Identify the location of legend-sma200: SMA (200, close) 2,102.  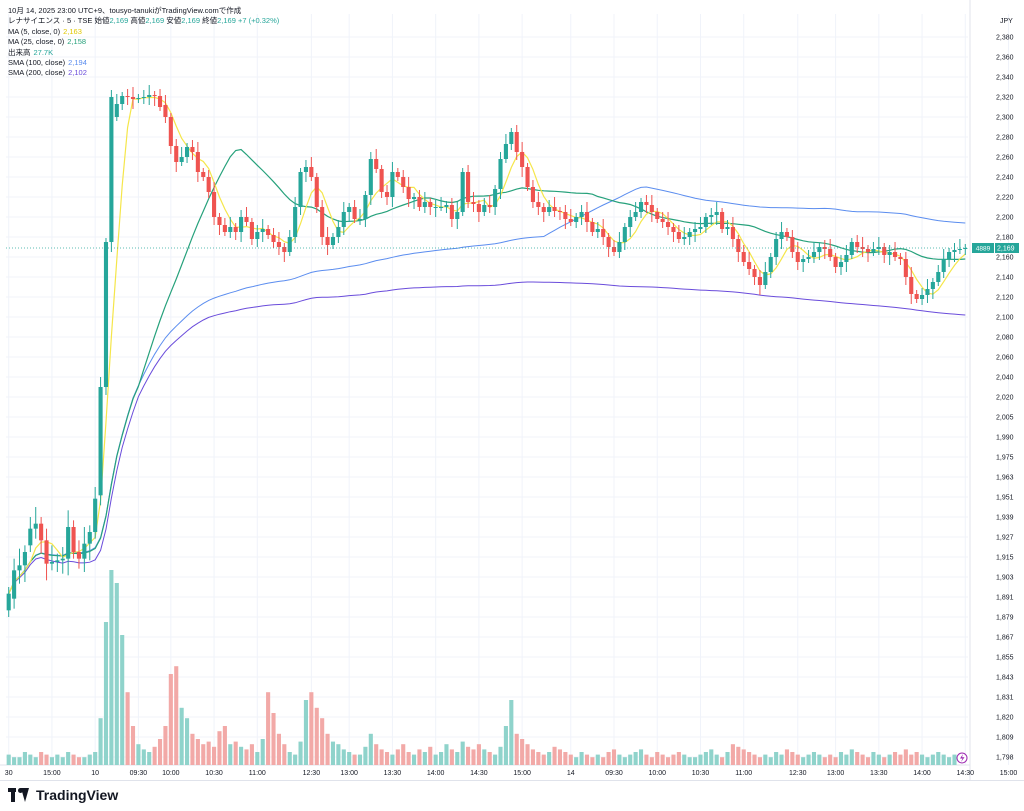
(143, 73).